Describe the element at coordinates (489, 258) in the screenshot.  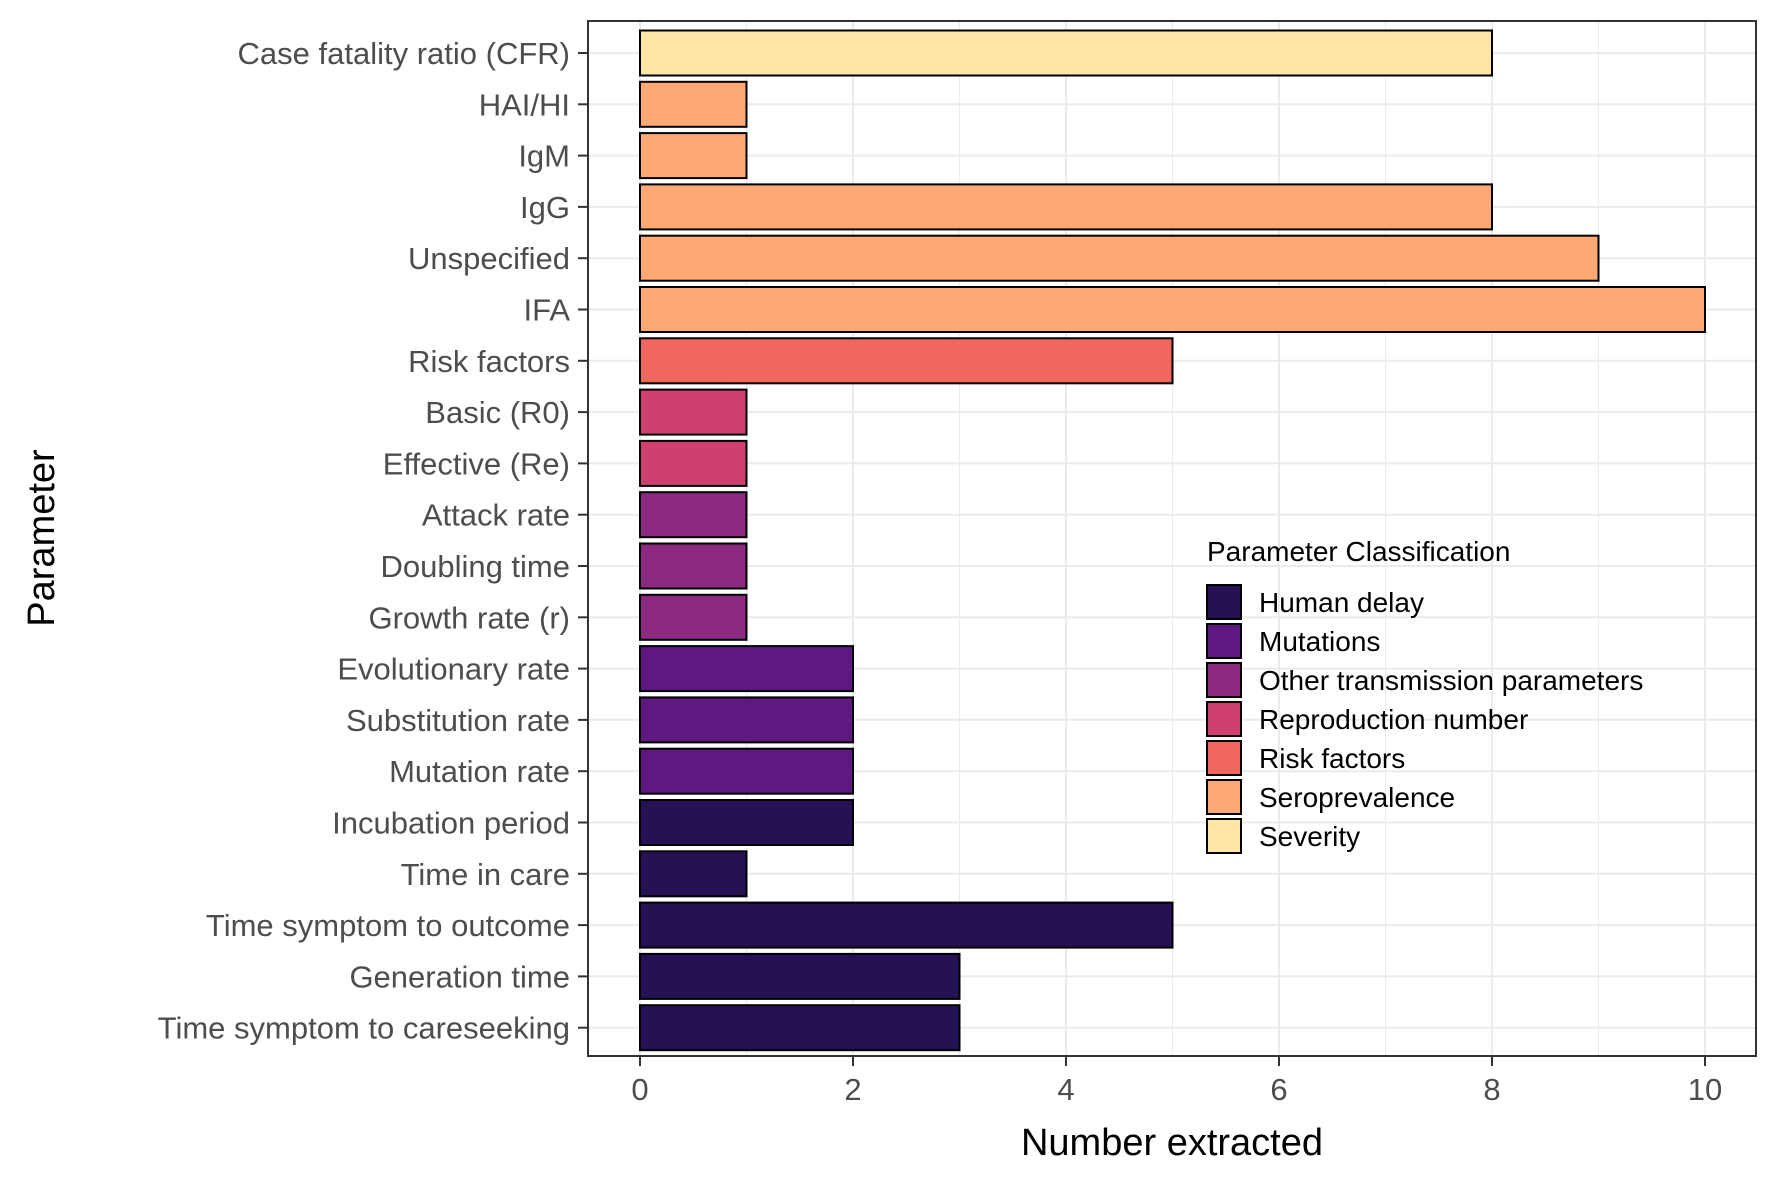
I see `y-tick-label: Unspecified` at that location.